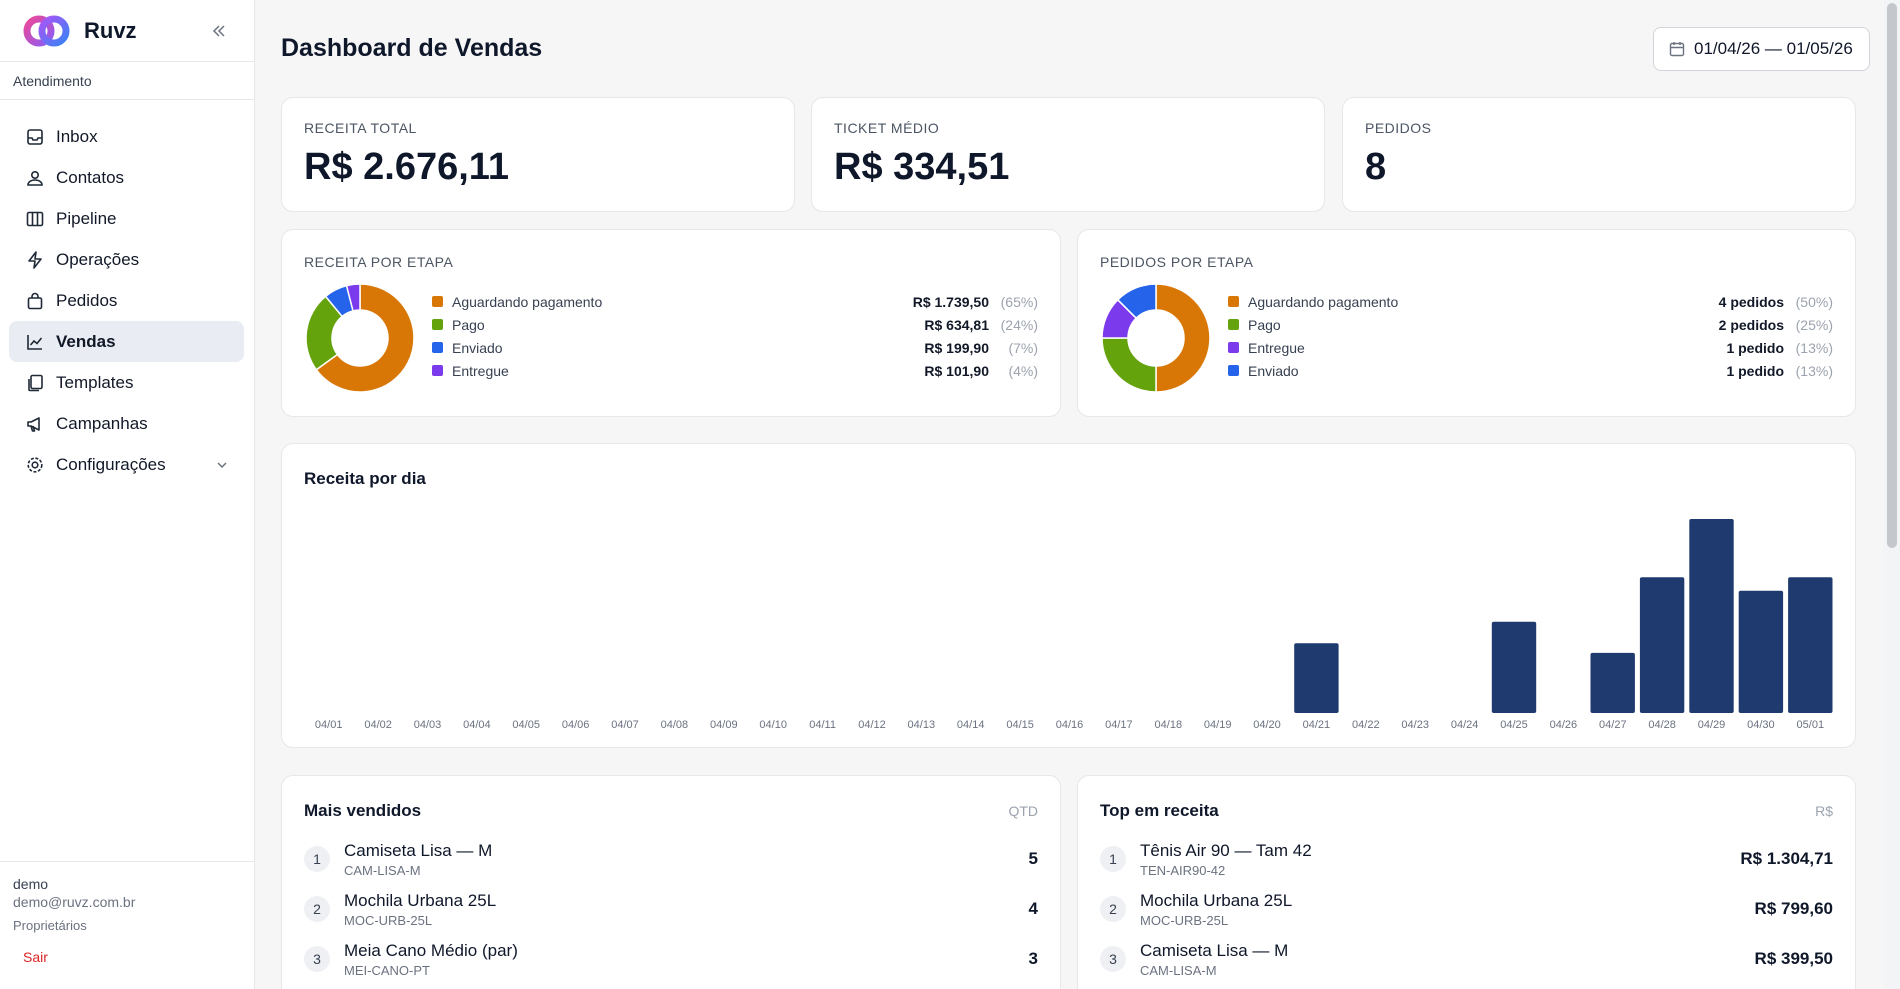  I want to click on x-tick-label: 04/07, so click(625, 725).